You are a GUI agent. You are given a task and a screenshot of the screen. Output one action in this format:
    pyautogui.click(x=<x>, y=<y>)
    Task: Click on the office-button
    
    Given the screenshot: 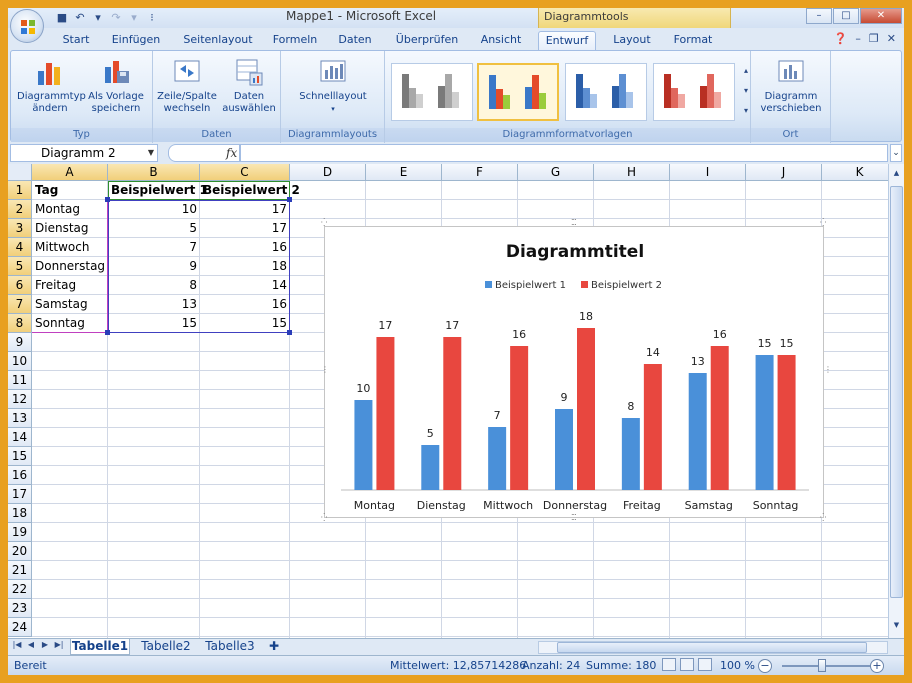 What is the action you would take?
    pyautogui.click(x=27, y=26)
    